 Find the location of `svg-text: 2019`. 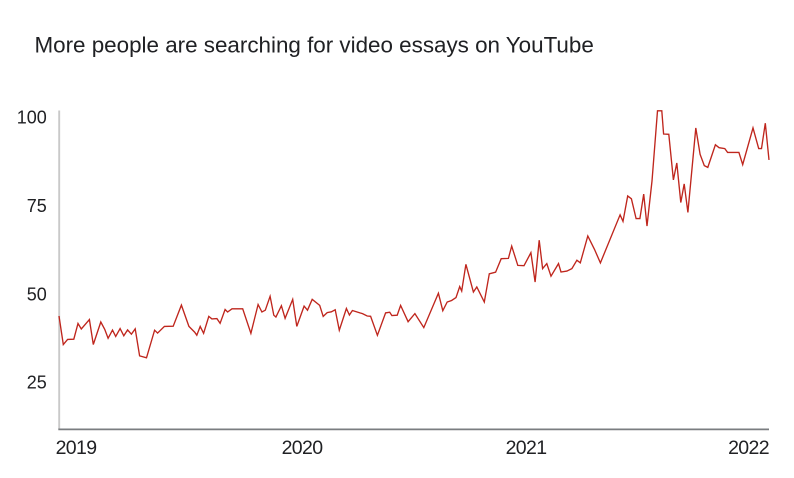

svg-text: 2019 is located at coordinates (76, 448).